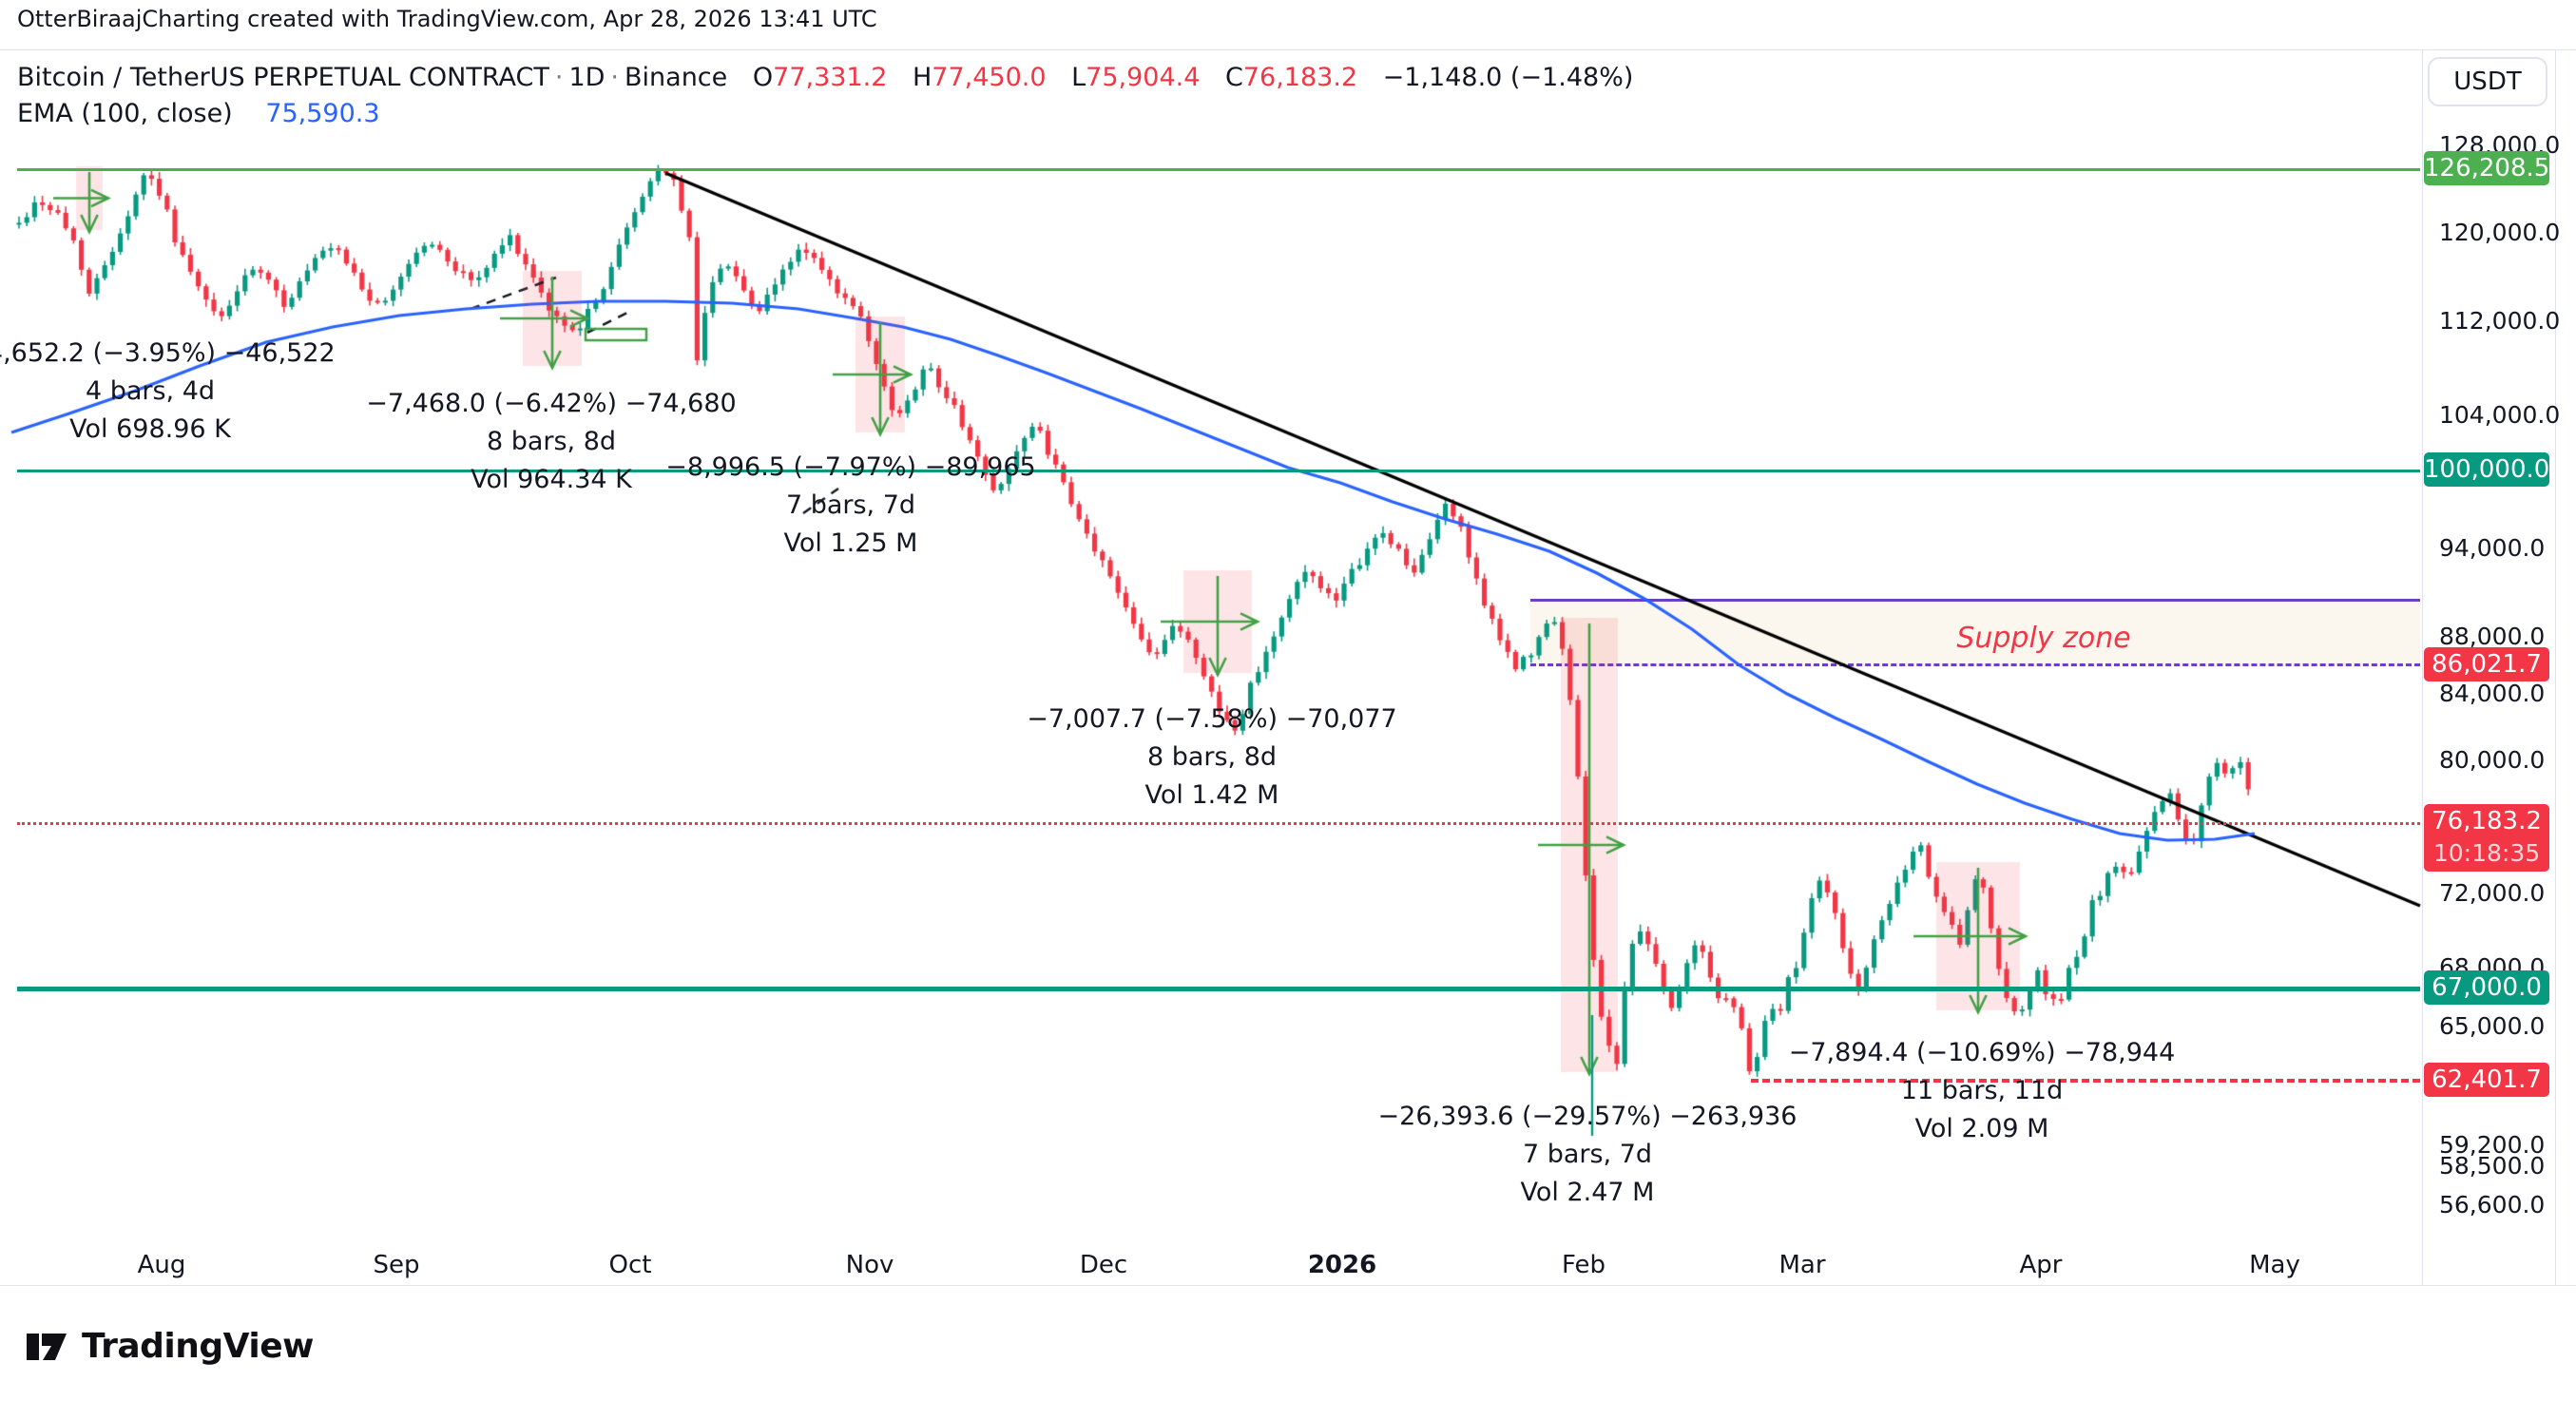 Image resolution: width=2576 pixels, height=1401 pixels. I want to click on ema-value: 75,590.3, so click(323, 113).